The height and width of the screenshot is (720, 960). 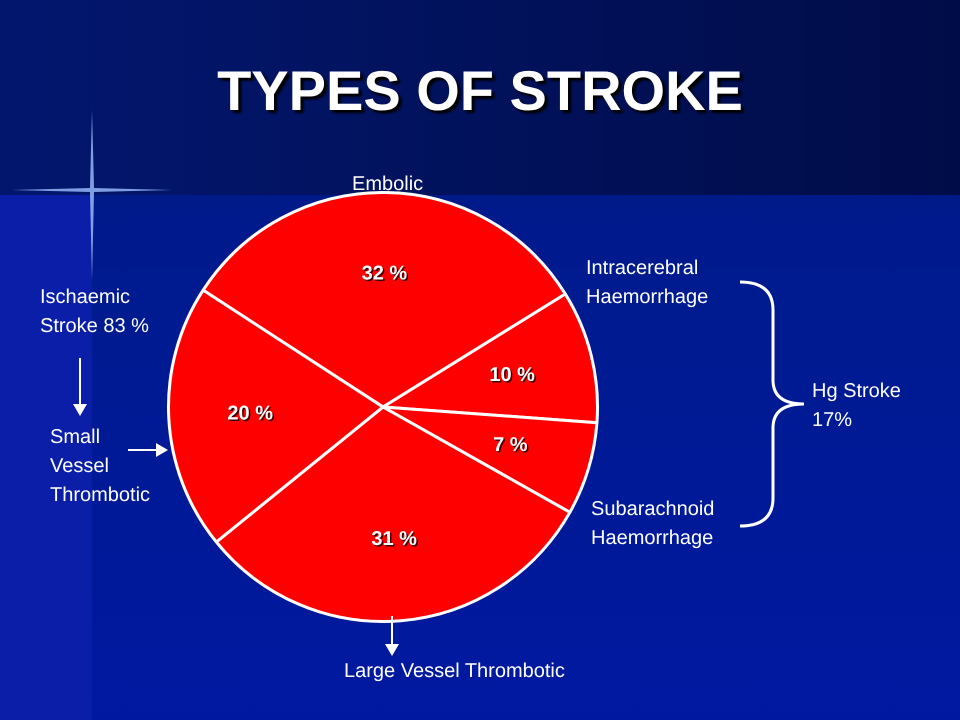 I want to click on slice-label: Intracerebral Haemorrhage, so click(x=648, y=283).